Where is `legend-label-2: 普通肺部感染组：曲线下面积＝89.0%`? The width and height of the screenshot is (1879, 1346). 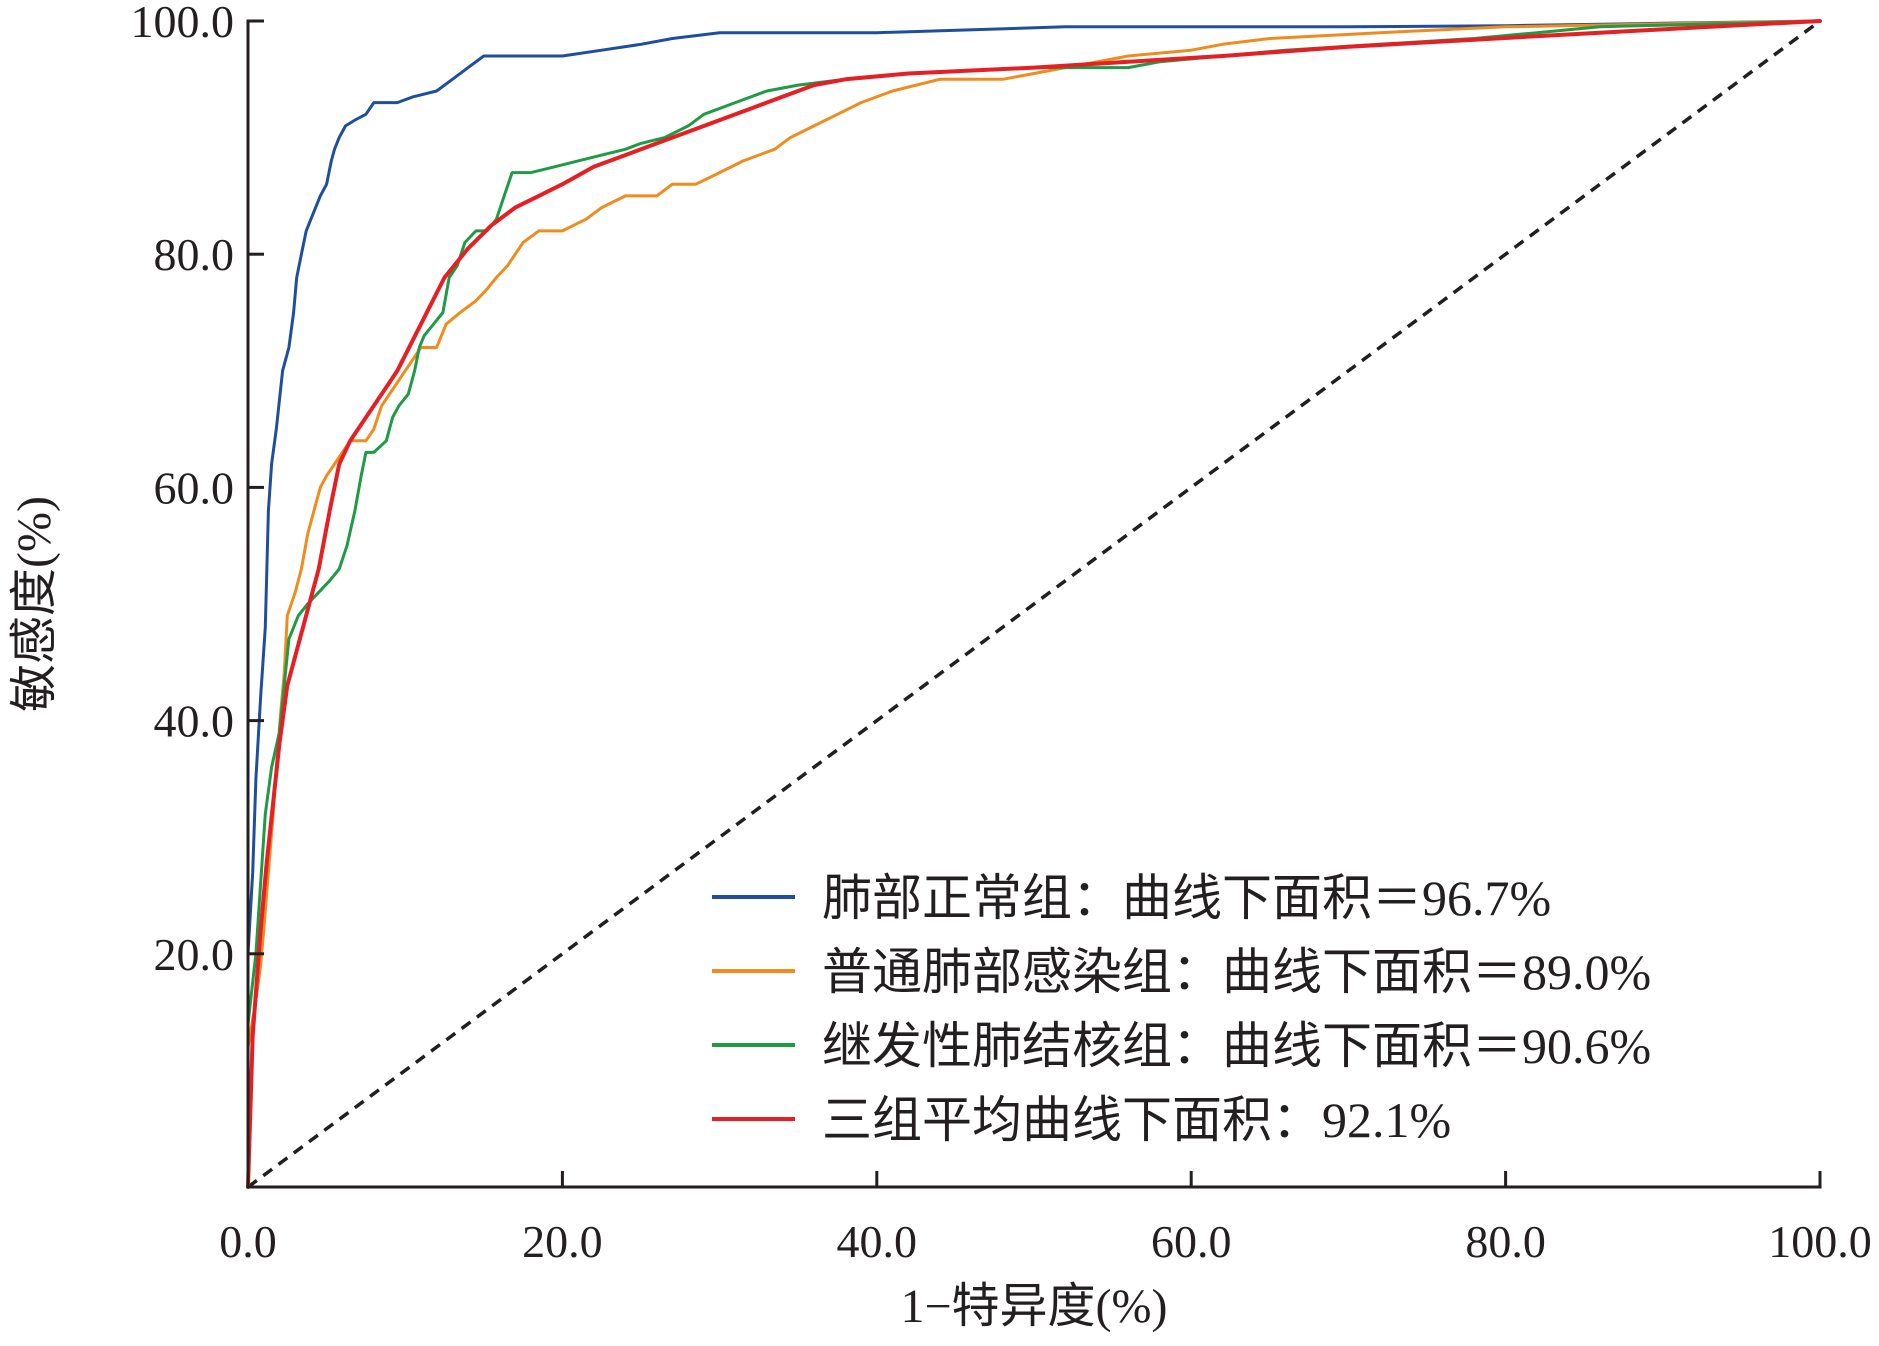 legend-label-2: 普通肺部感染组：曲线下面积＝89.0% is located at coordinates (1236, 972).